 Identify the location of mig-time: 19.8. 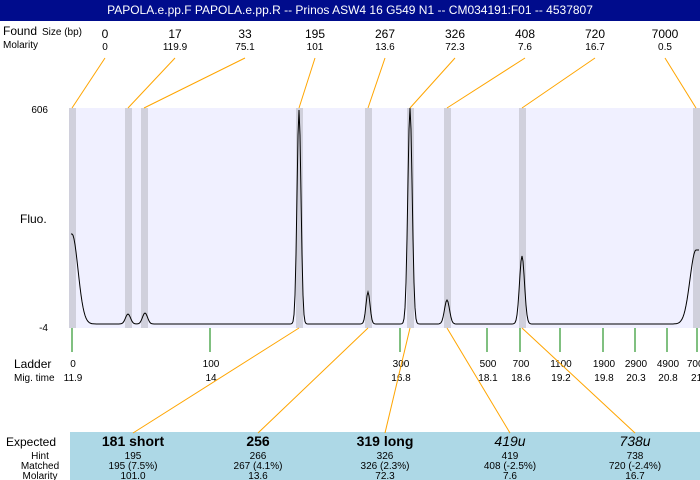
(604, 378).